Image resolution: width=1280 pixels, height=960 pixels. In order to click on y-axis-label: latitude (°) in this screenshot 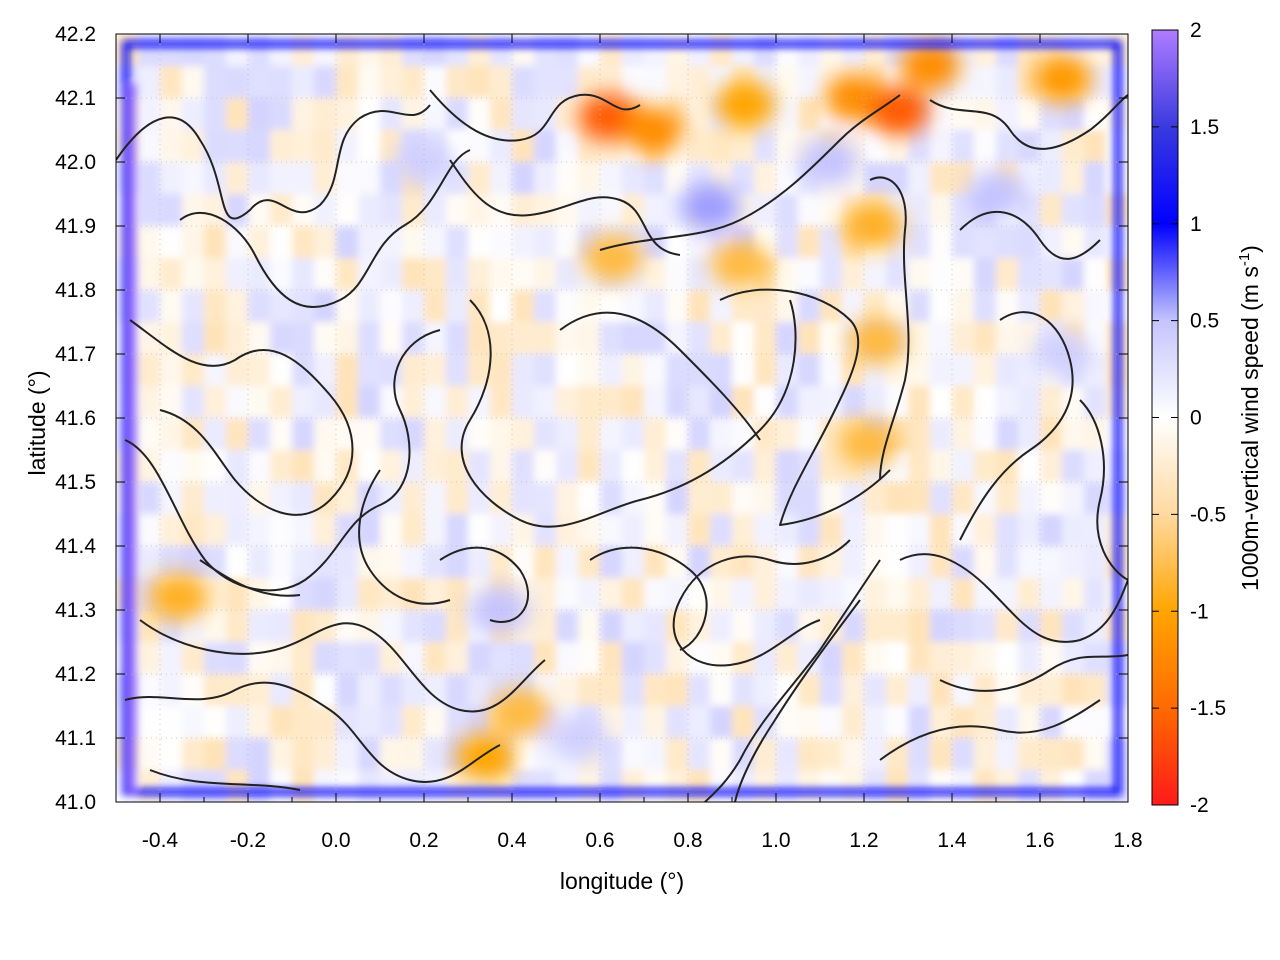, I will do `click(37, 422)`.